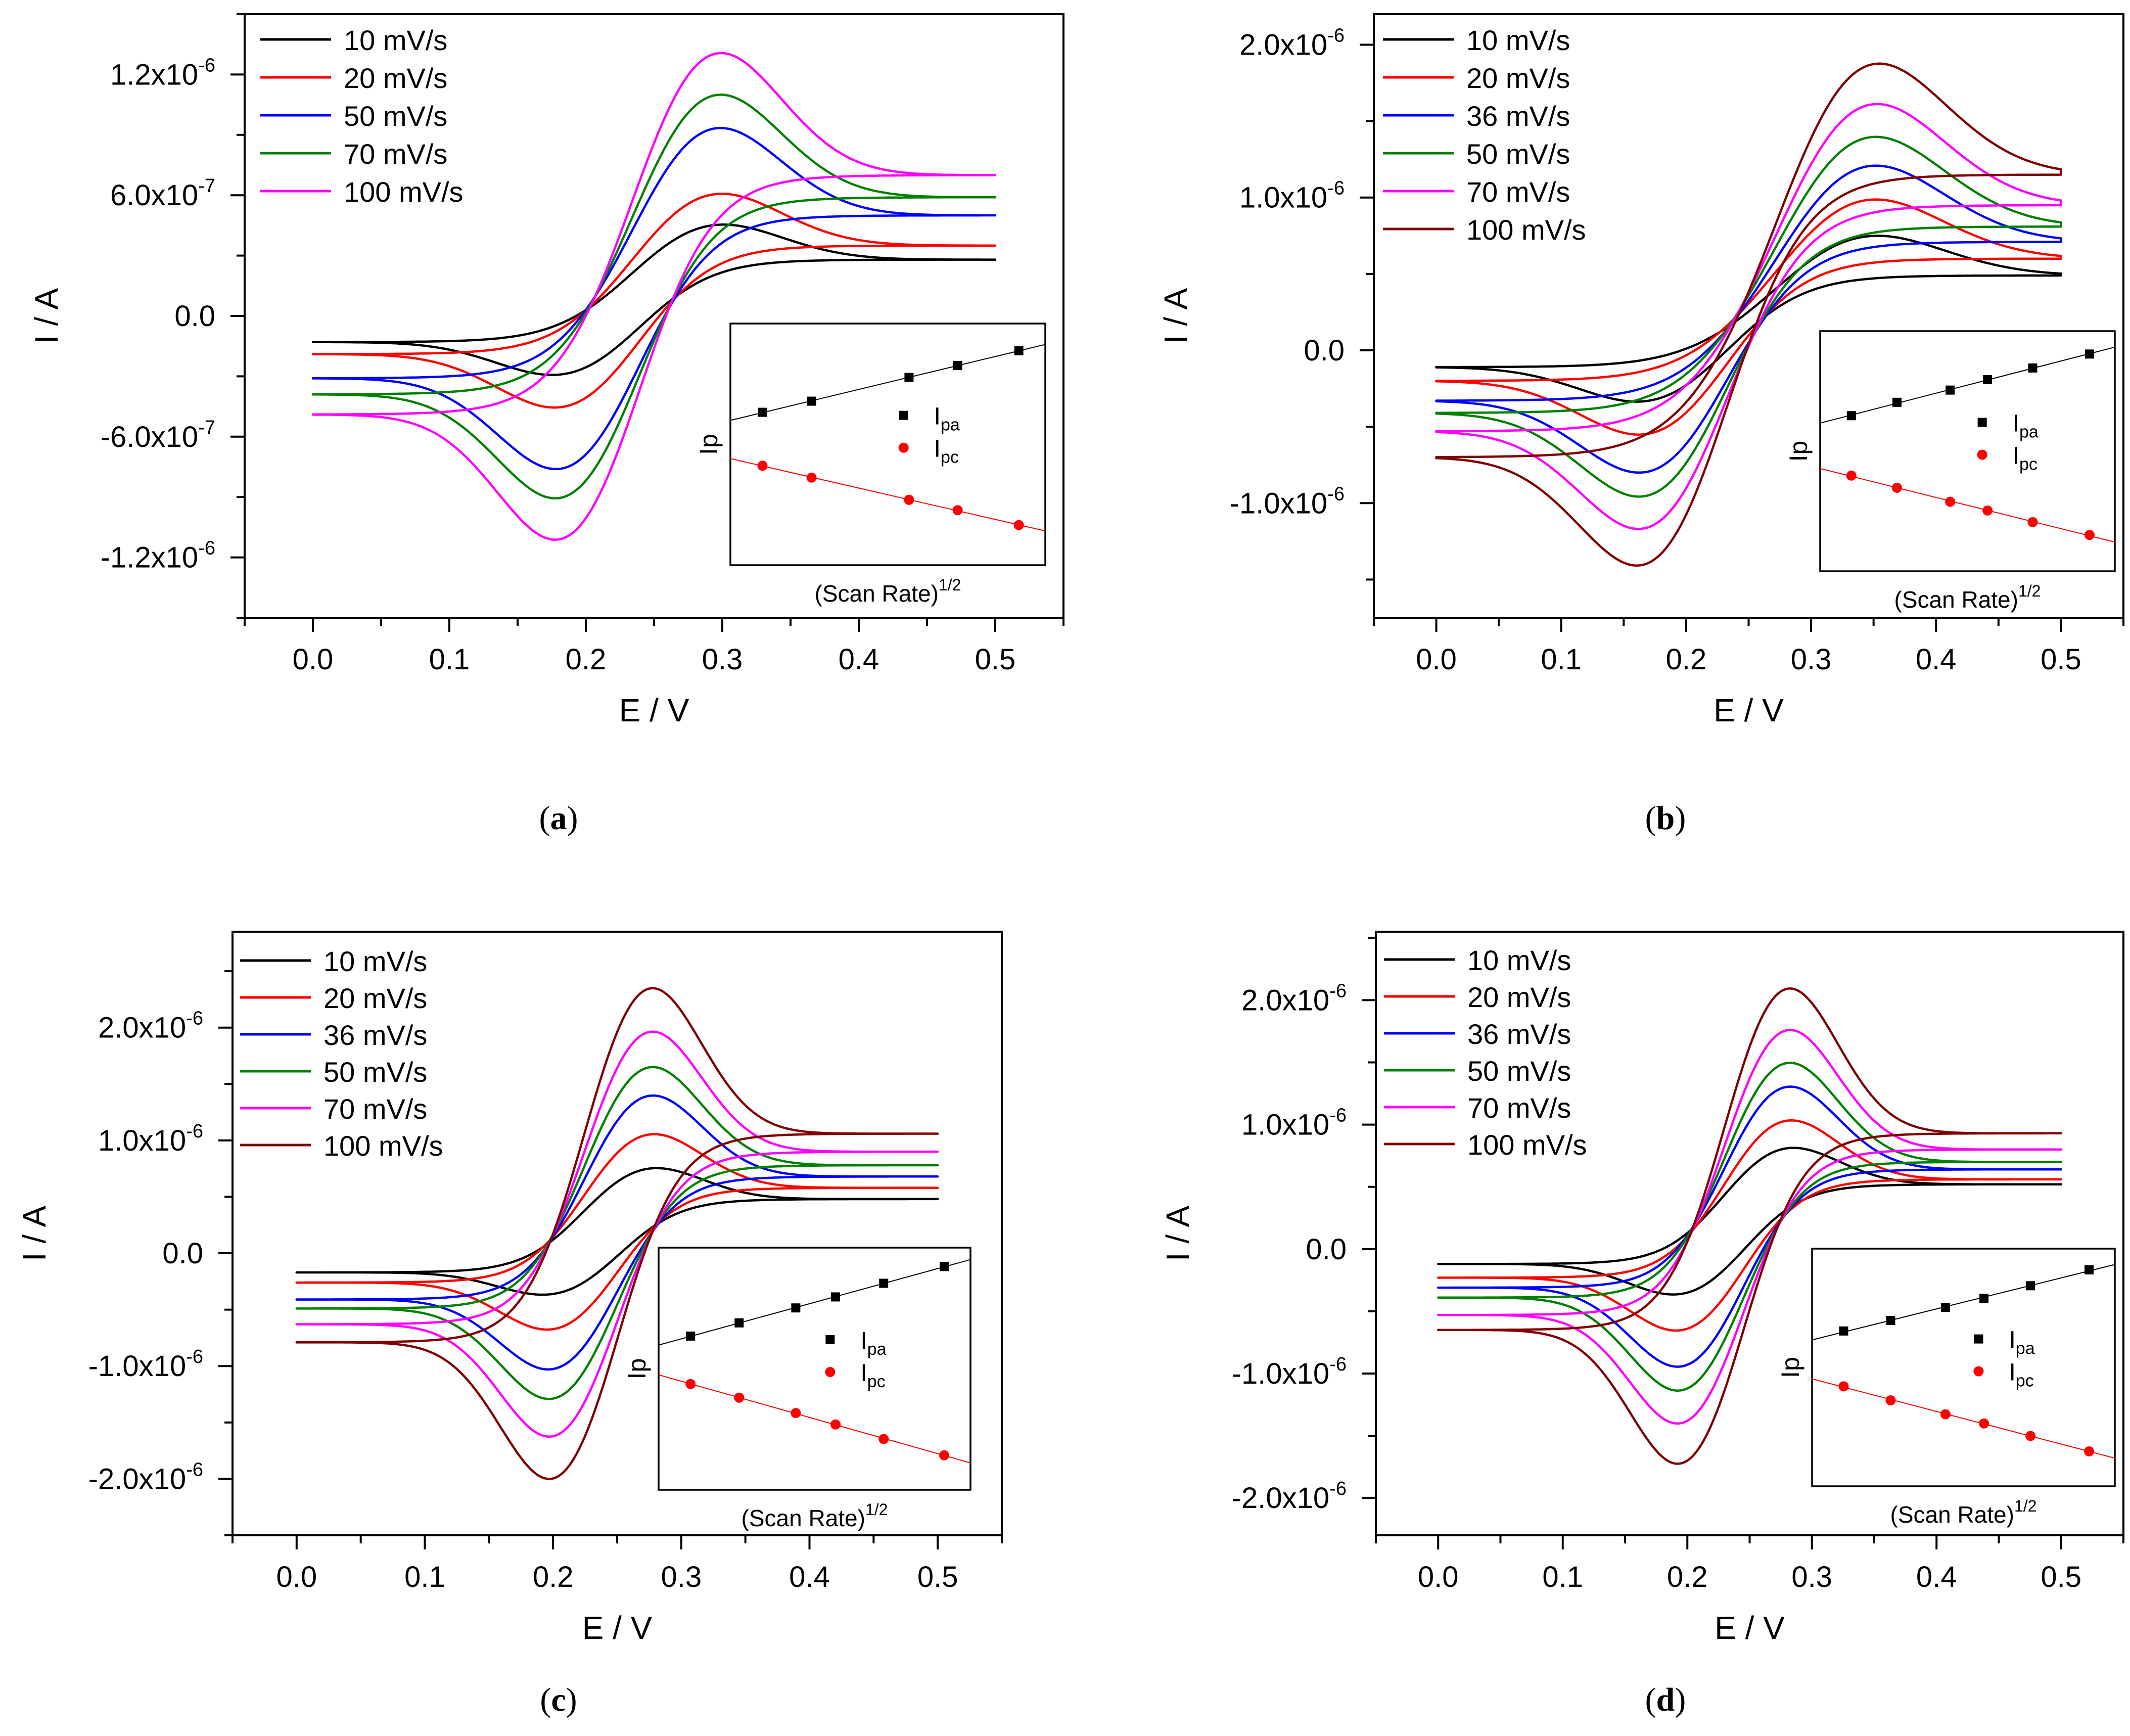 This screenshot has height=1736, width=2130. I want to click on inset-fit-group, so click(1967, 445).